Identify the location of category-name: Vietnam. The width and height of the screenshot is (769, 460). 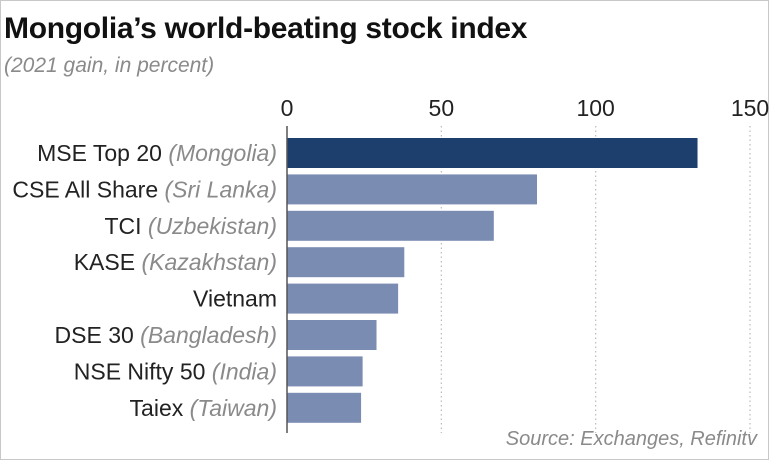
(235, 299).